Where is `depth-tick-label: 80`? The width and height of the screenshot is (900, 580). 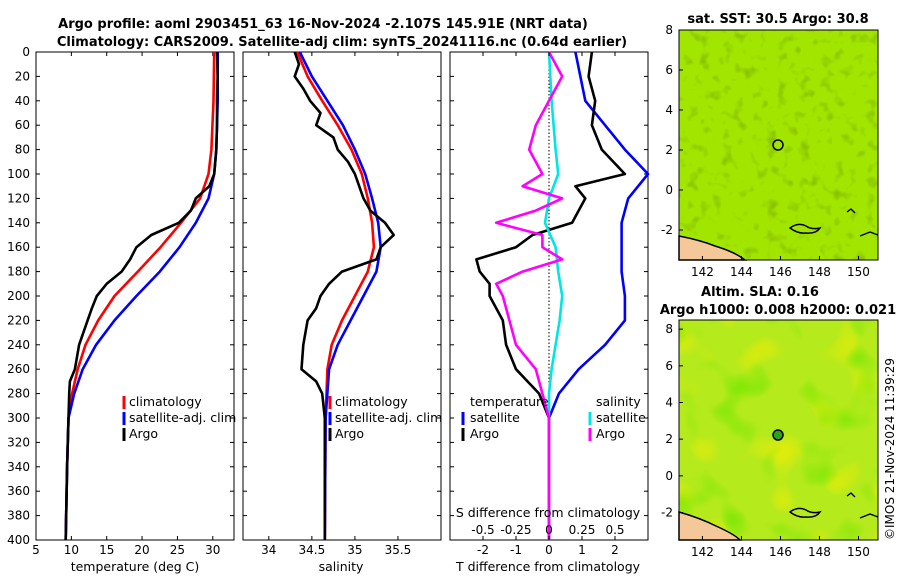 depth-tick-label: 80 is located at coordinates (22, 150).